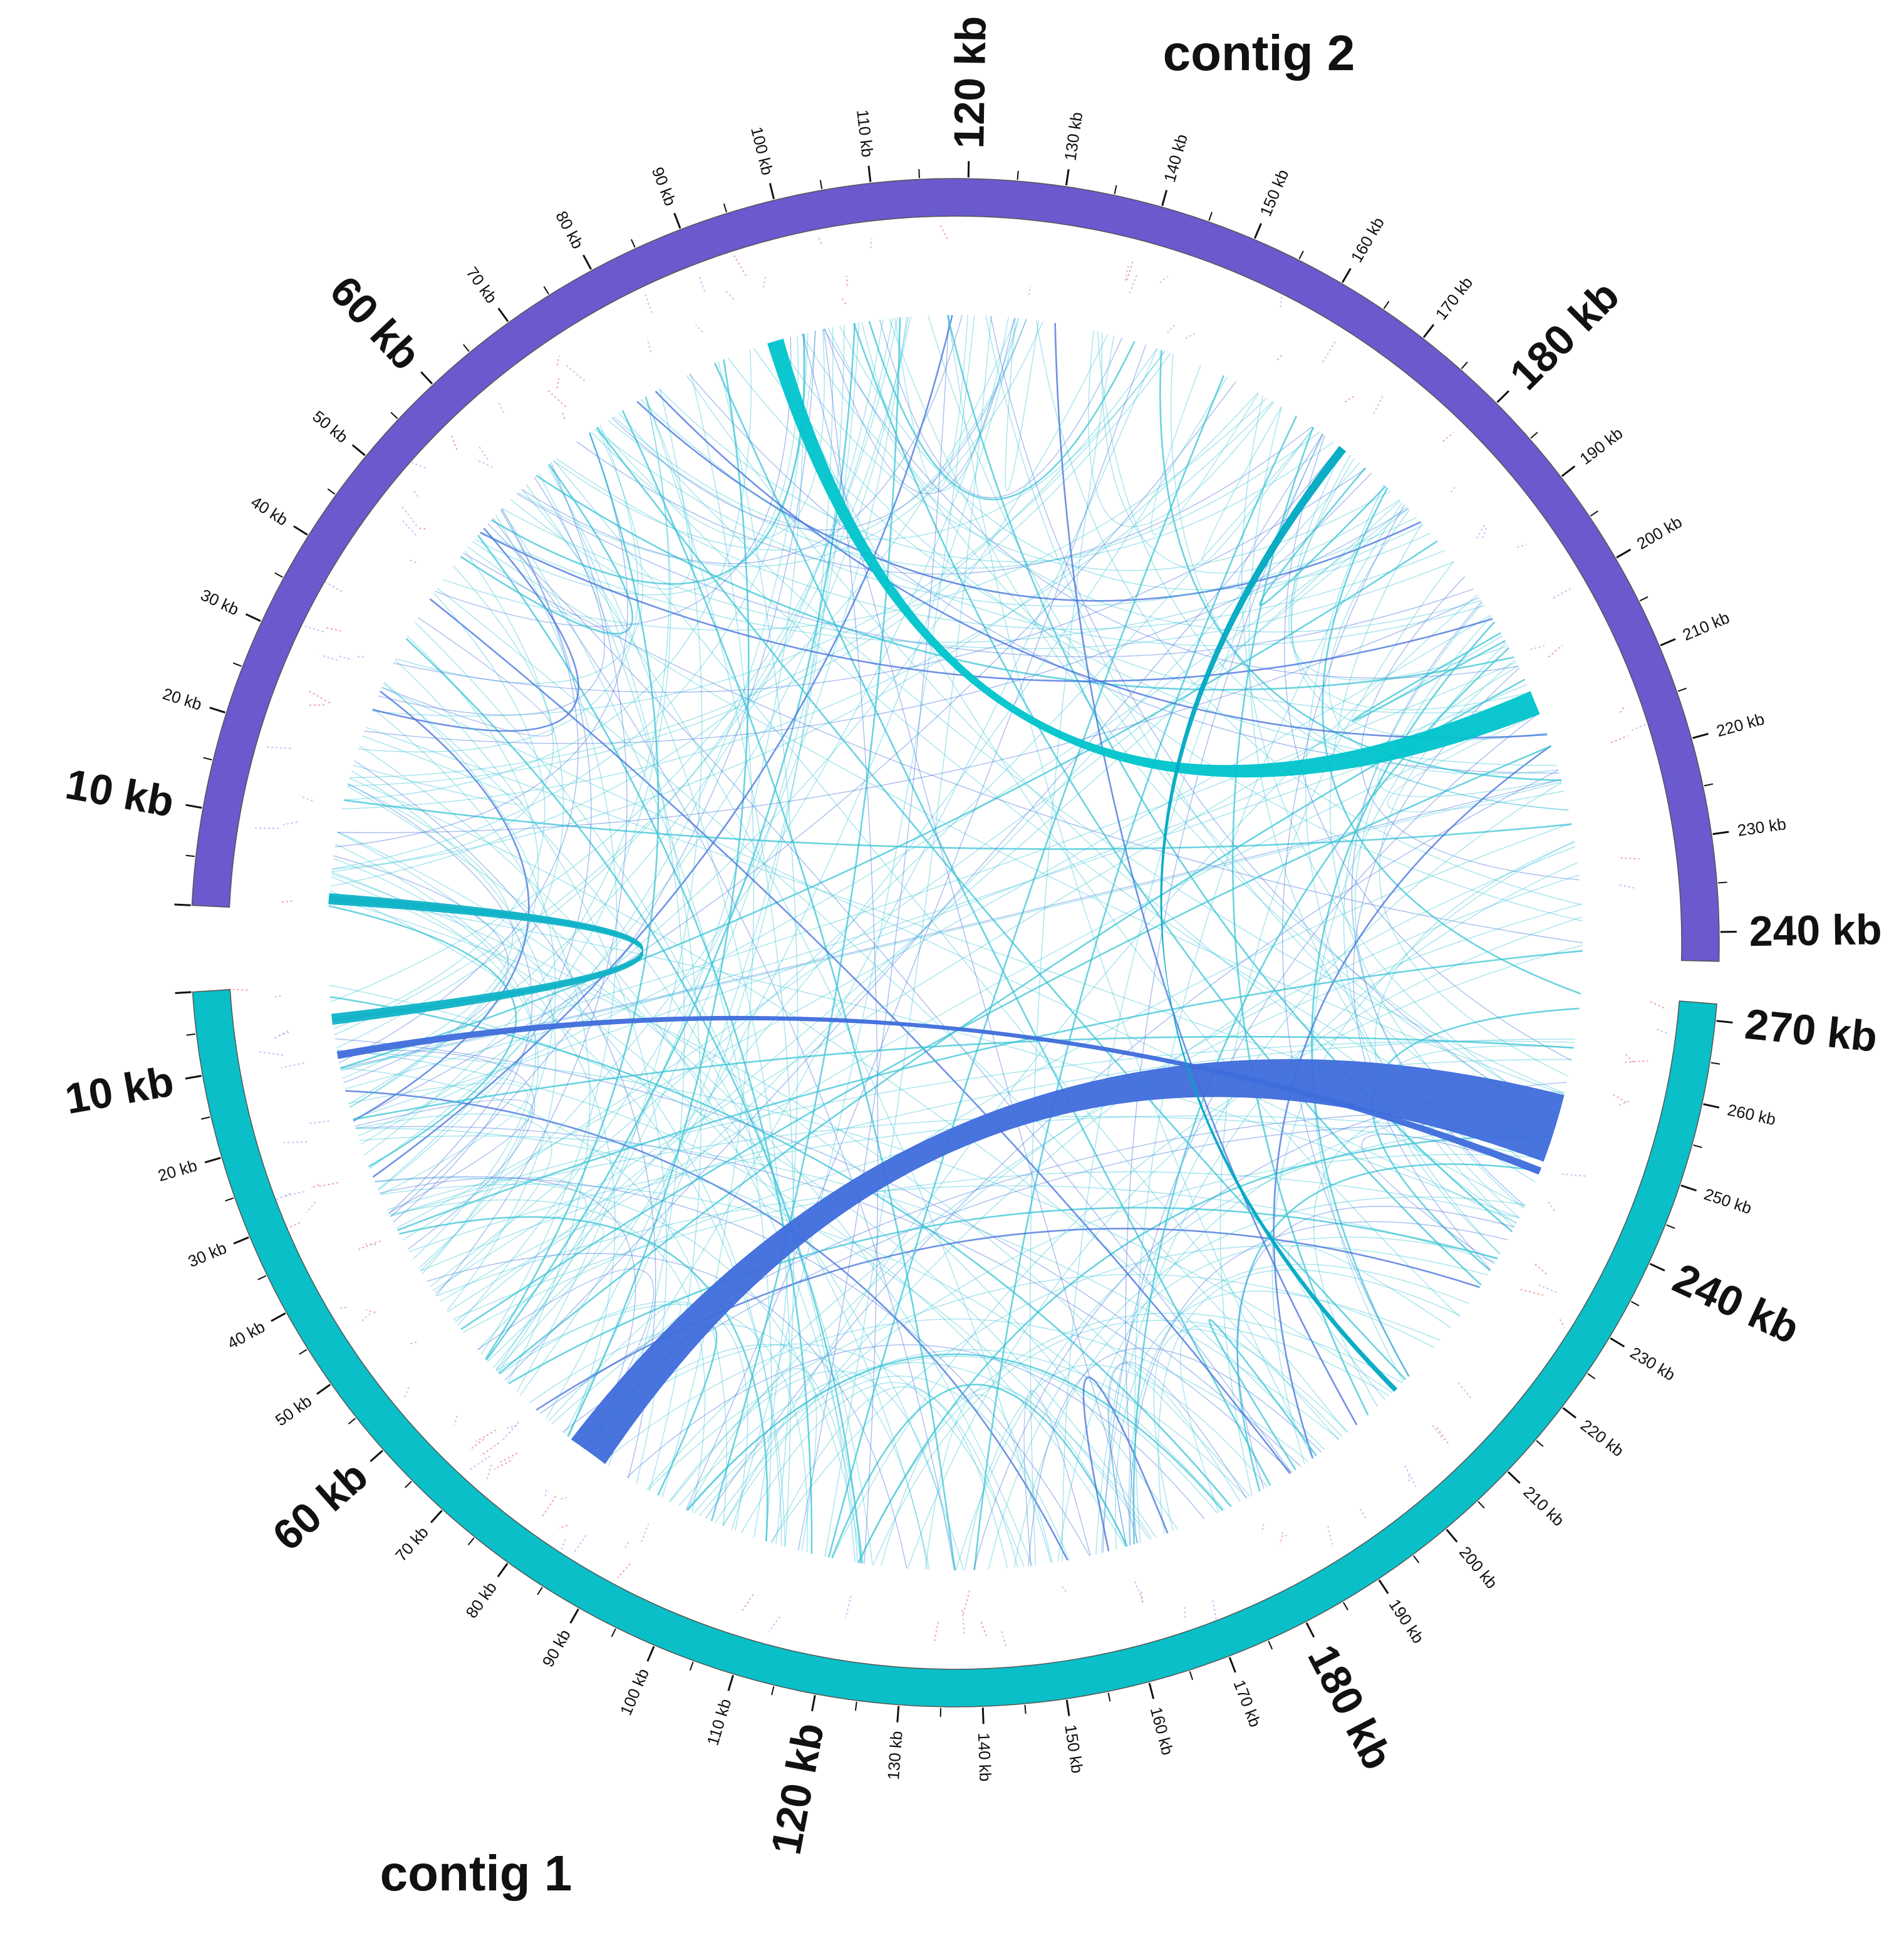  Describe the element at coordinates (1175, 158) in the screenshot. I see `minor-tick-label: 140 kb` at that location.